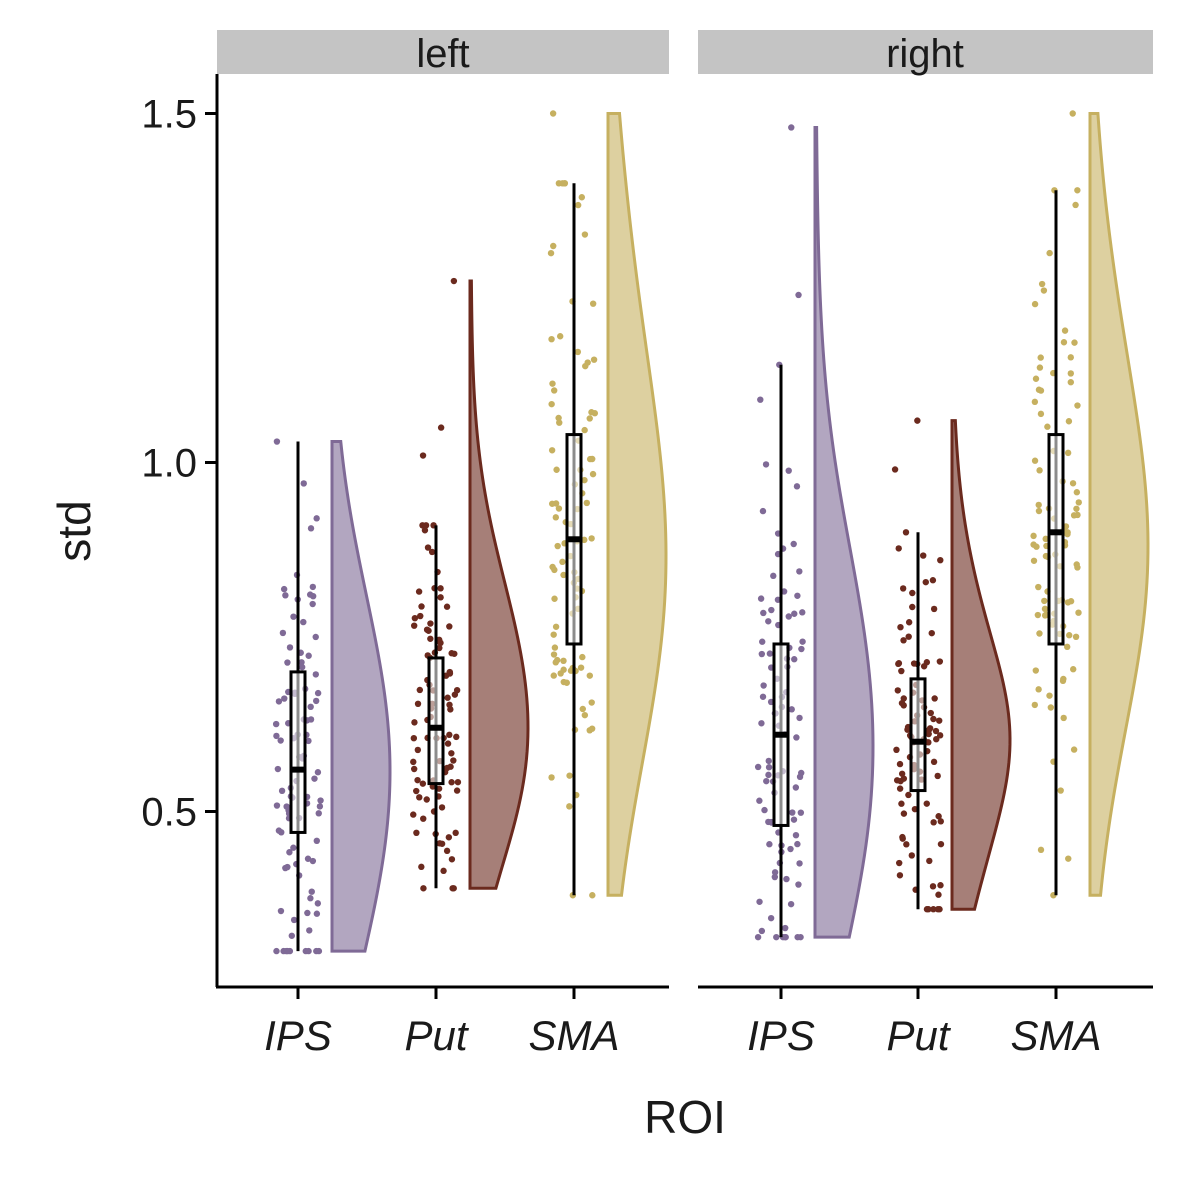  What do you see at coordinates (169, 813) in the screenshot?
I see `y-tick-label: 0.5` at bounding box center [169, 813].